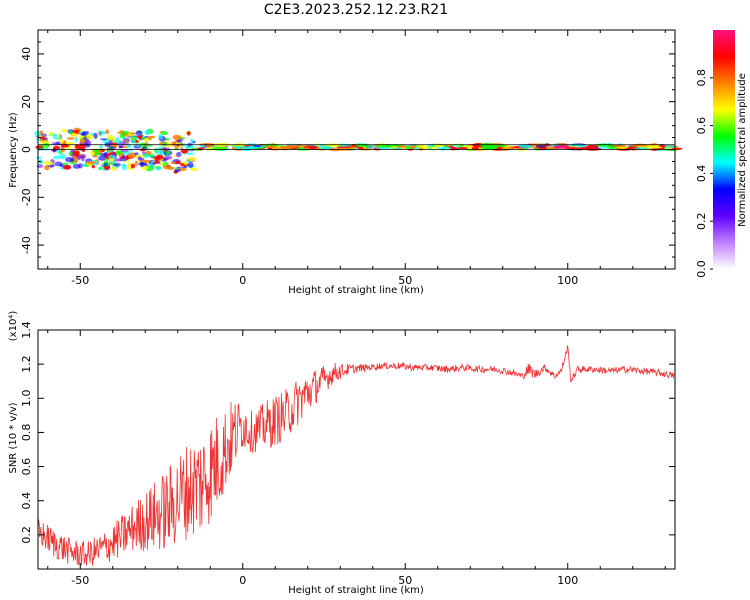 The height and width of the screenshot is (600, 750). I want to click on x-tick-label: 50, so click(405, 280).